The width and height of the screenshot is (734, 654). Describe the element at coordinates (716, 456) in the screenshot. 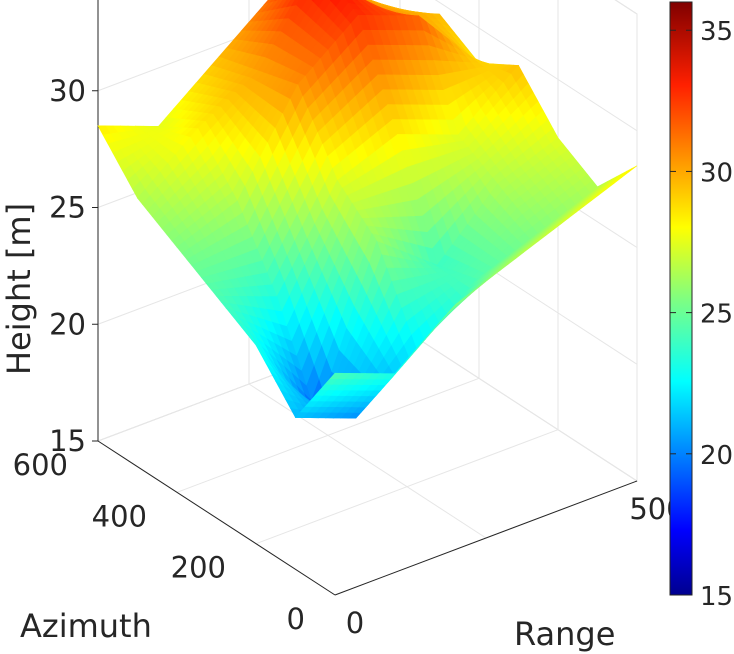

I see `colorbar-tick-label: 20` at that location.